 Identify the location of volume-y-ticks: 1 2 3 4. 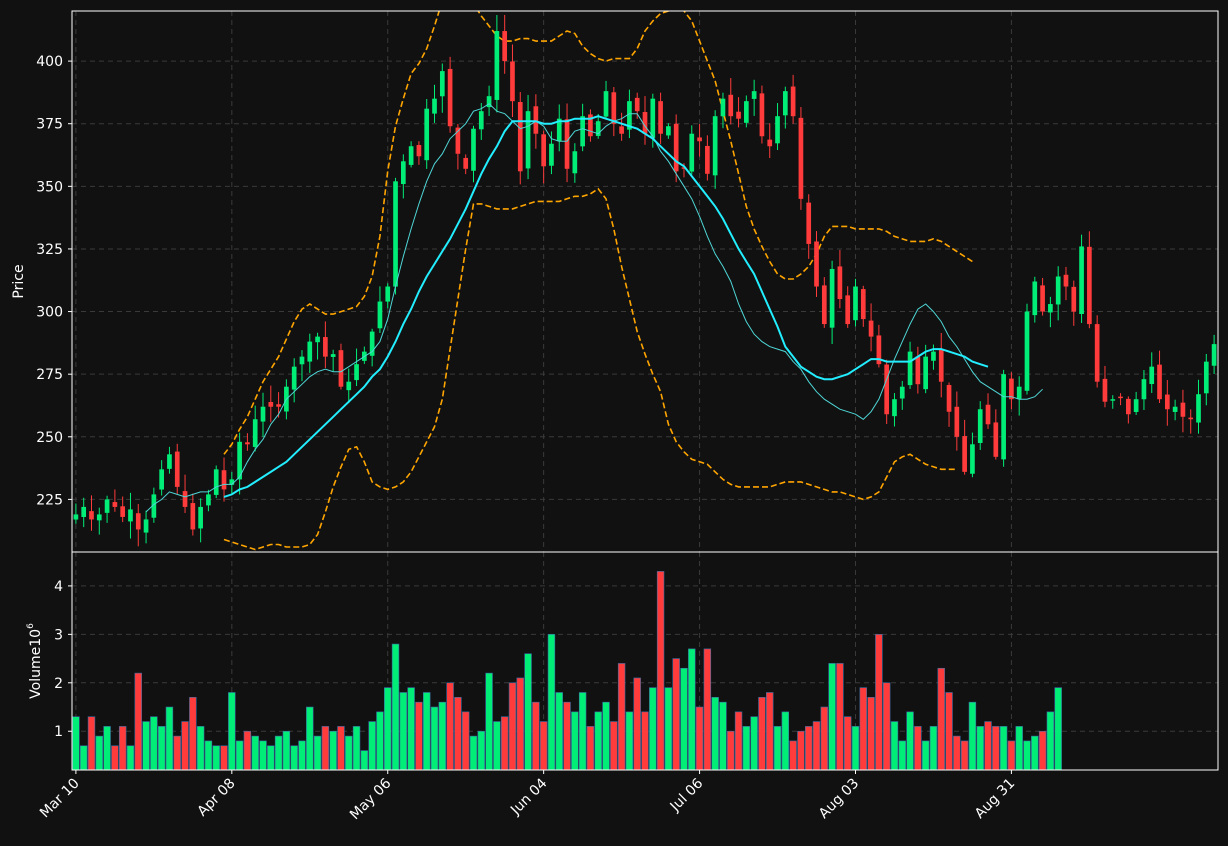
(63, 659).